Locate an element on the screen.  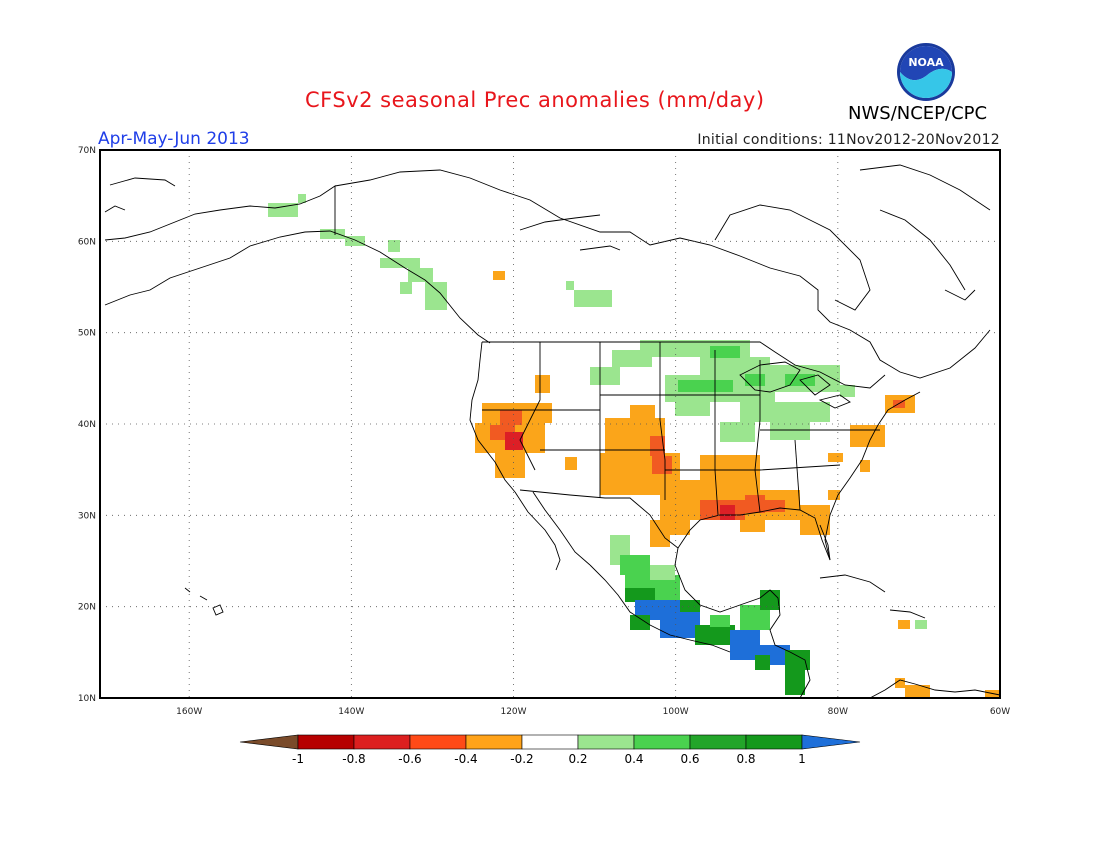
agency-label: NWS/NCEP/CPC is located at coordinates (918, 113).